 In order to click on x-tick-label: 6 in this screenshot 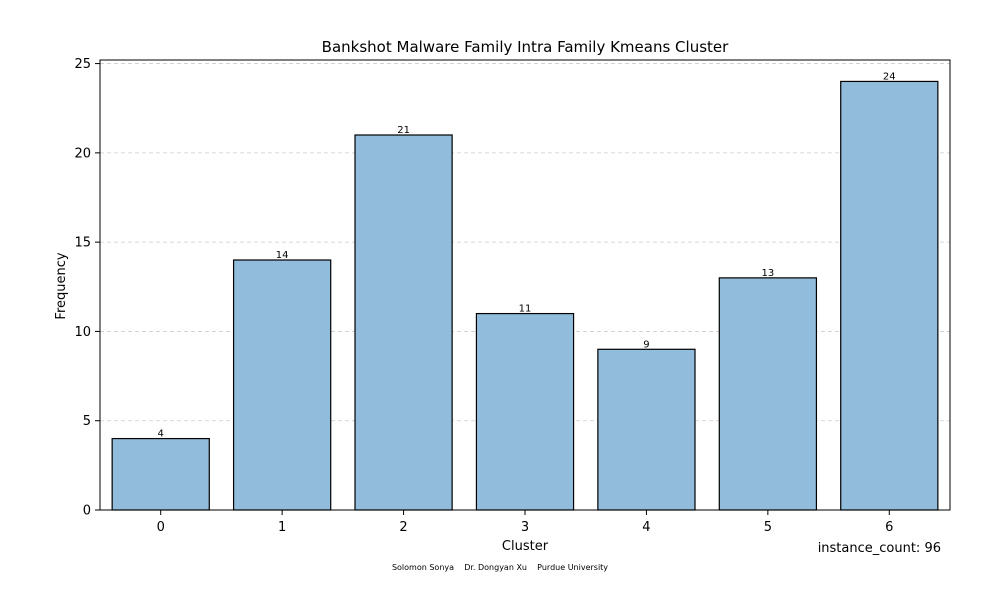, I will do `click(889, 527)`.